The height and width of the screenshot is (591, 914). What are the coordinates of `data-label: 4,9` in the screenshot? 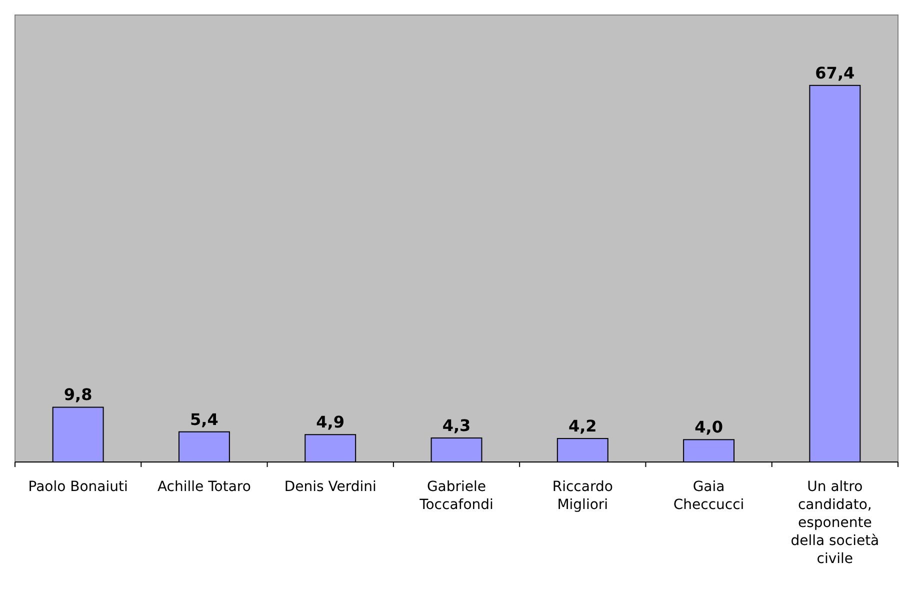 It's located at (330, 422).